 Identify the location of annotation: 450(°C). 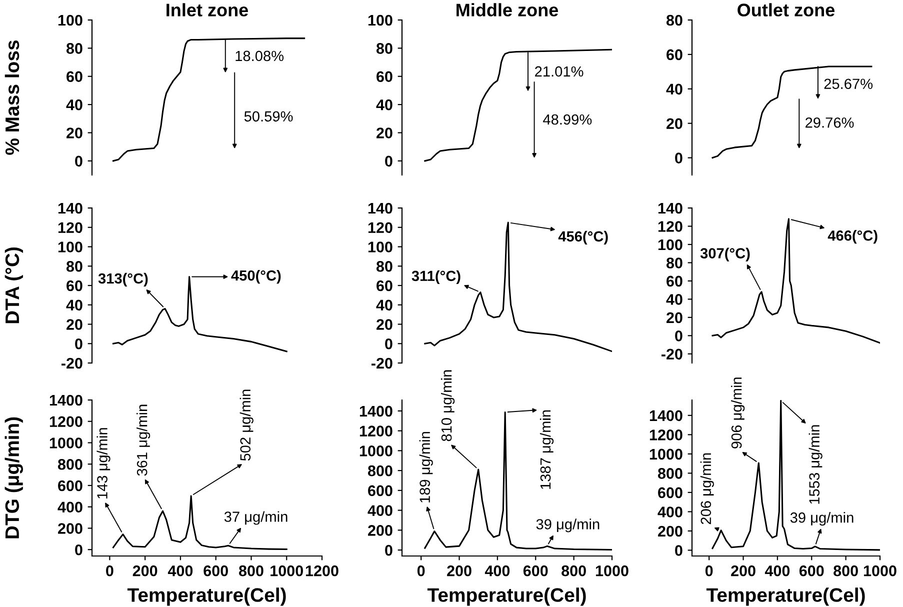
(256, 277).